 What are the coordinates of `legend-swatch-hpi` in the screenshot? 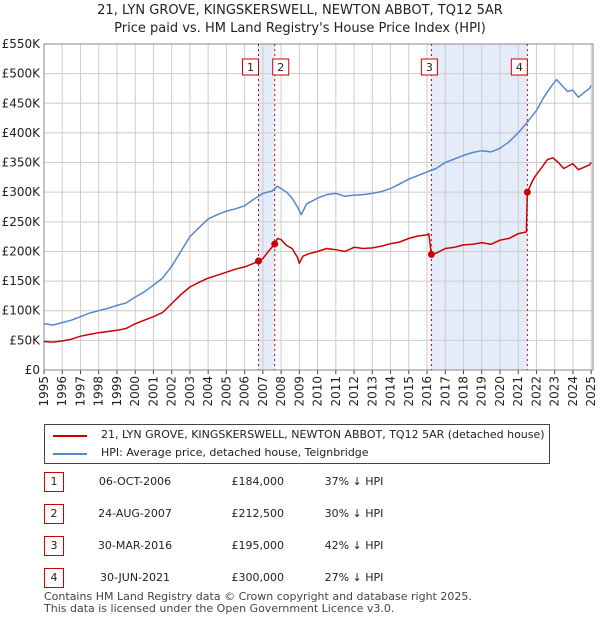 It's located at (70, 454).